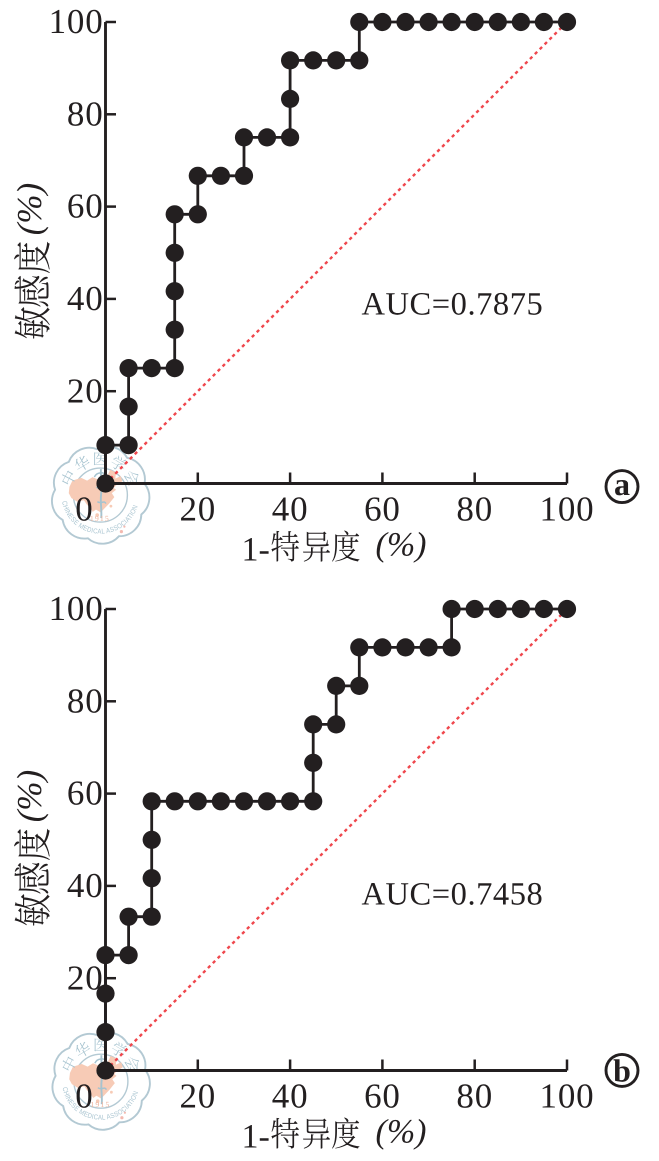  Describe the element at coordinates (622, 484) in the screenshot. I see `svg-text: a` at that location.